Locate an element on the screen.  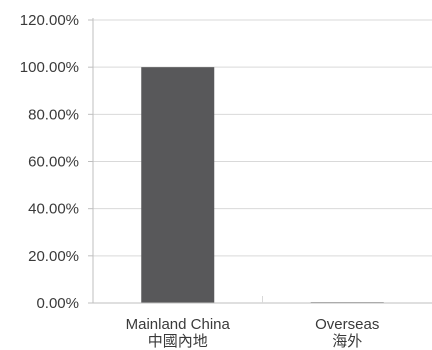
bar is located at coordinates (178, 185).